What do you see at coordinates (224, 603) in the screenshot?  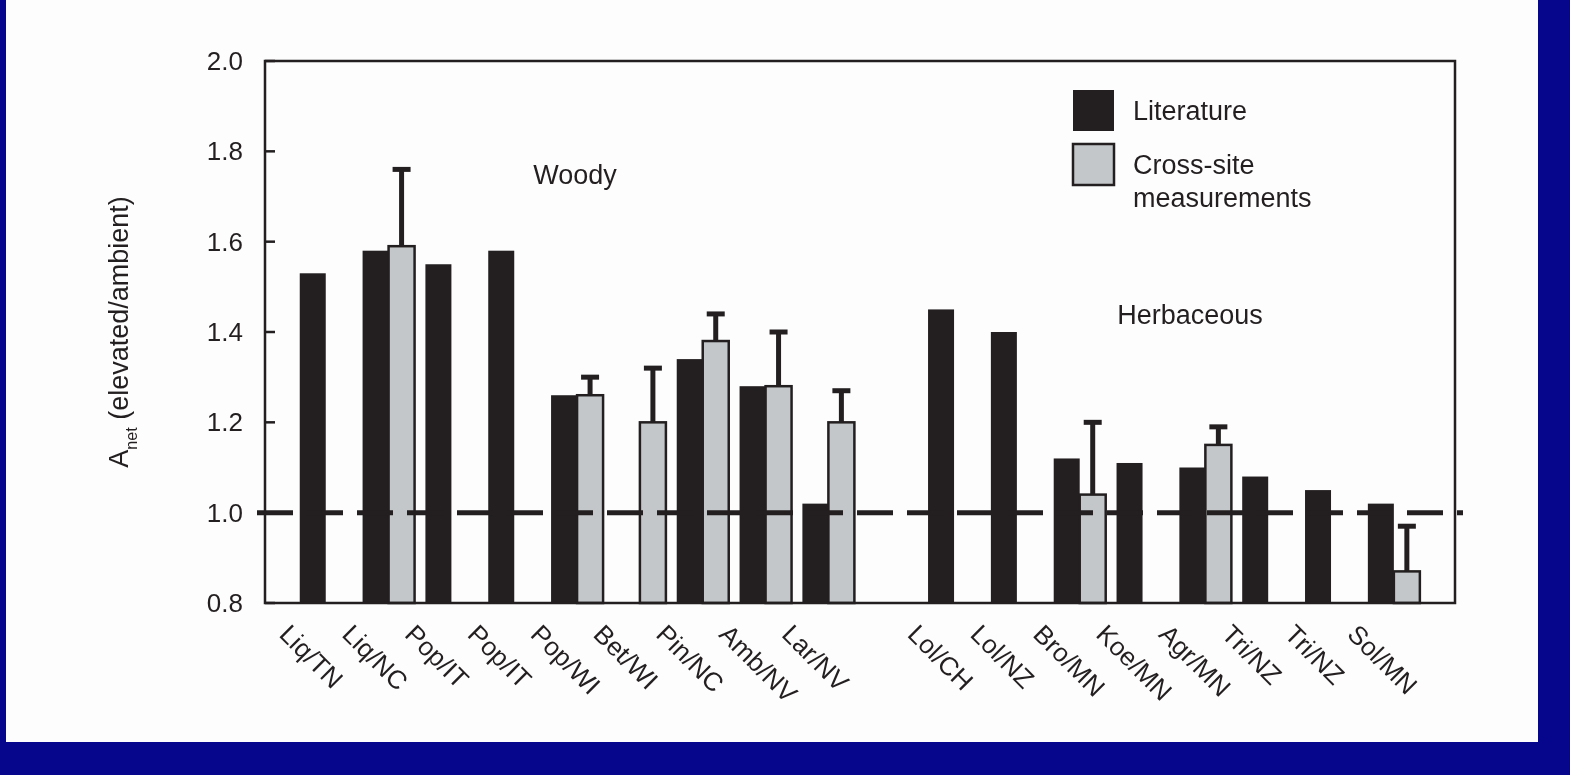 I see `y-tick-label: 0.8` at bounding box center [224, 603].